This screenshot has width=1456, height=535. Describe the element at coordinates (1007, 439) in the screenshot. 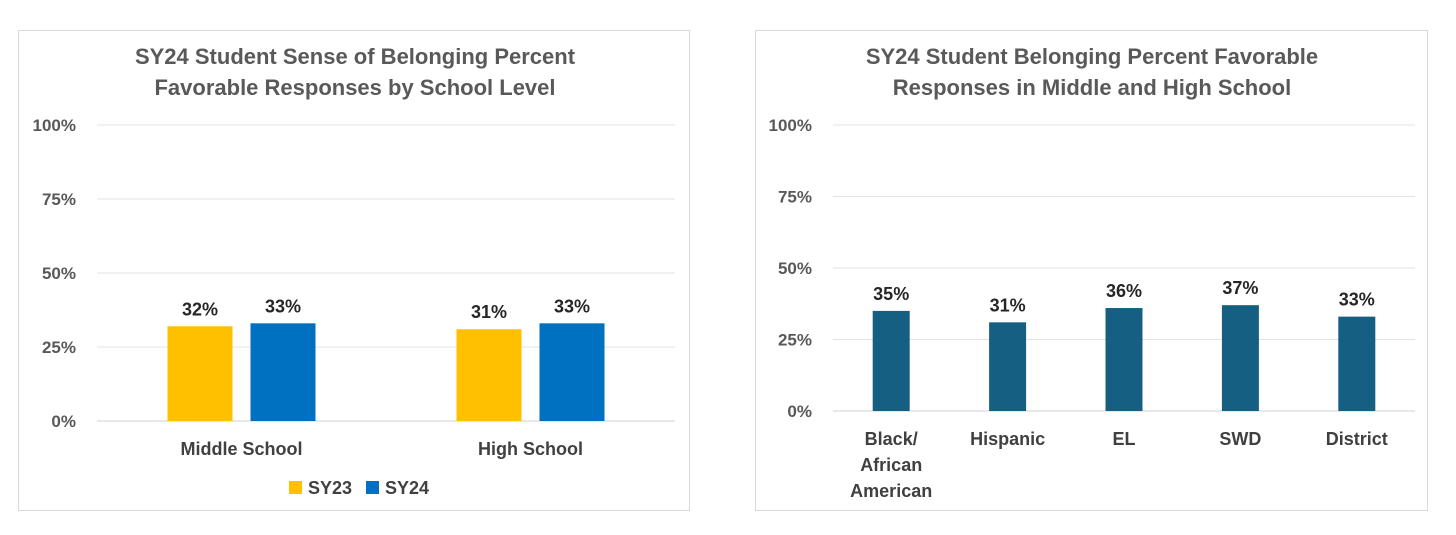

I see `x-category-label: Hispanic` at that location.